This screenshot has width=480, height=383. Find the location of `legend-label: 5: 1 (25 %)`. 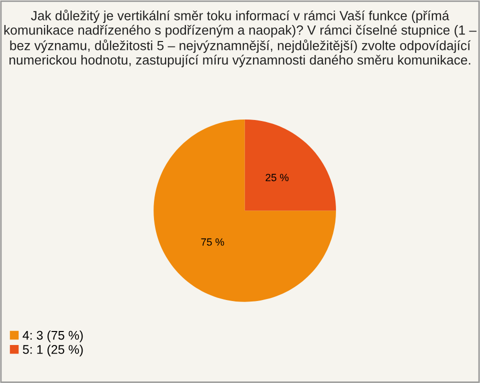

legend-label: 5: 1 (25 %) is located at coordinates (52, 350).